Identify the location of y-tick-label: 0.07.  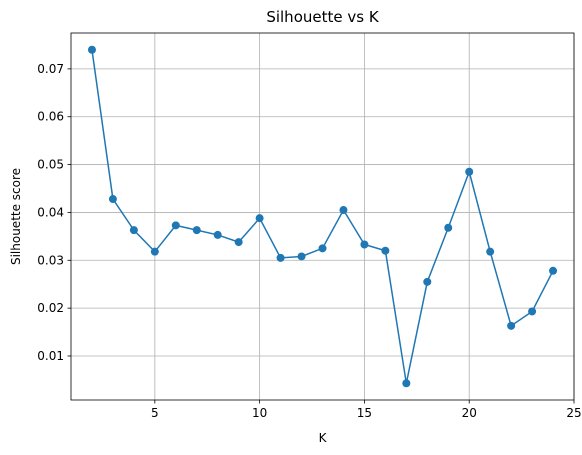
(50, 69).